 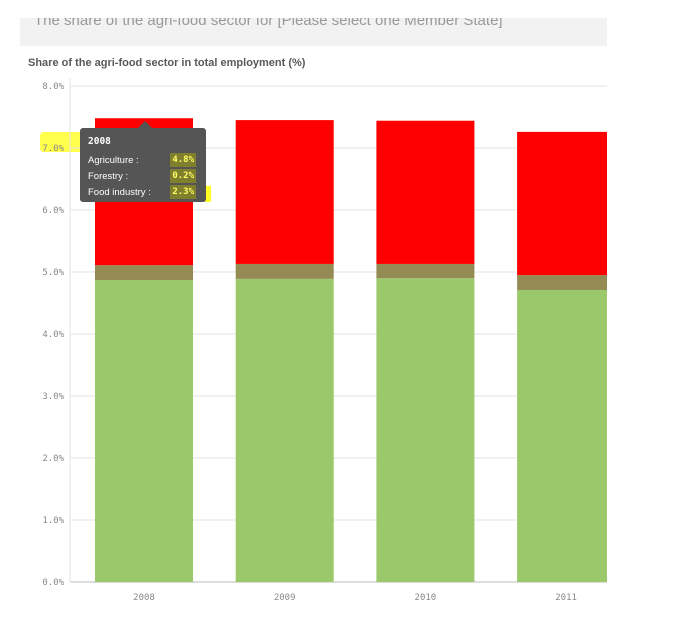 I want to click on y-tick-label: 6.0%, so click(x=53, y=211).